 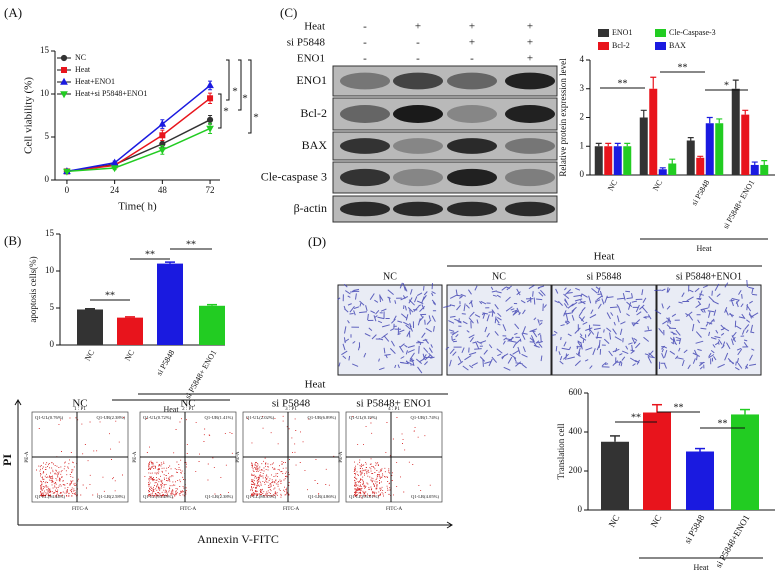 What do you see at coordinates (621, 45) in the screenshot?
I see `legend-label: Bcl-2` at bounding box center [621, 45].